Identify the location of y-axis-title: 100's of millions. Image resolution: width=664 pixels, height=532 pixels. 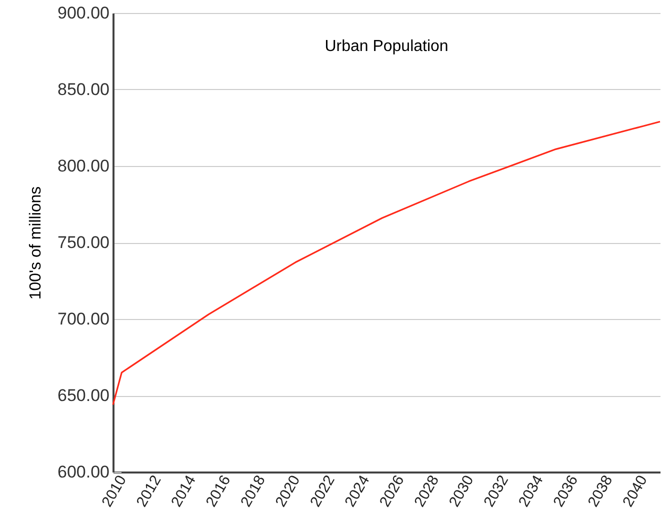
(36, 243).